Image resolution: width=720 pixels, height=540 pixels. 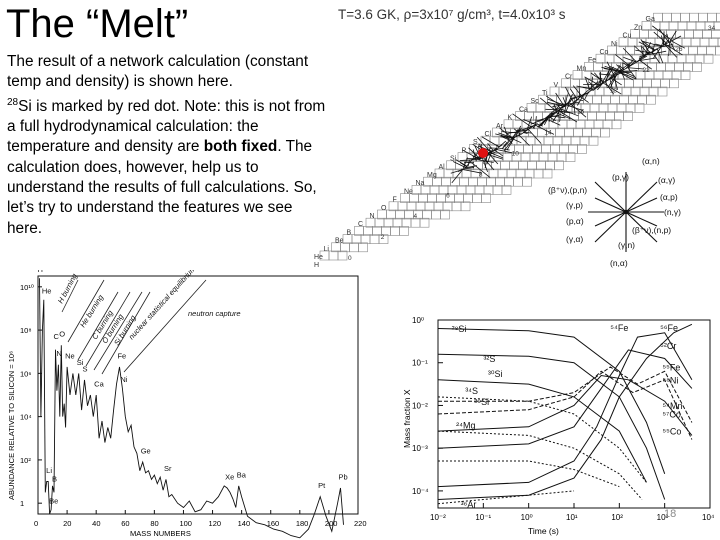 What do you see at coordinates (36, 523) in the screenshot?
I see `abundance-x-tick: 0` at bounding box center [36, 523].